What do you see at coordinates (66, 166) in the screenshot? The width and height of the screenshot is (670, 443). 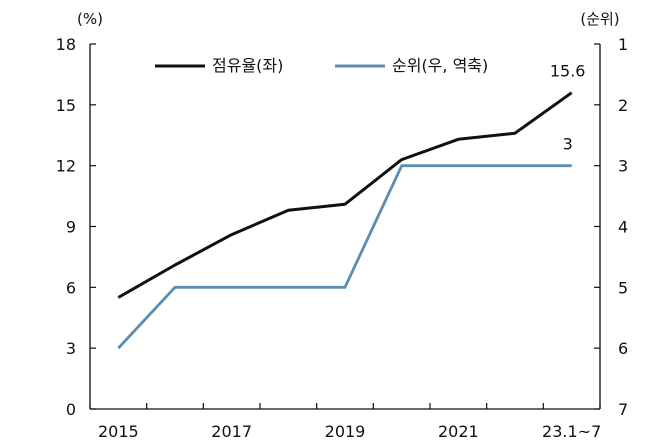 I see `y-left-tick-label: 12` at bounding box center [66, 166].